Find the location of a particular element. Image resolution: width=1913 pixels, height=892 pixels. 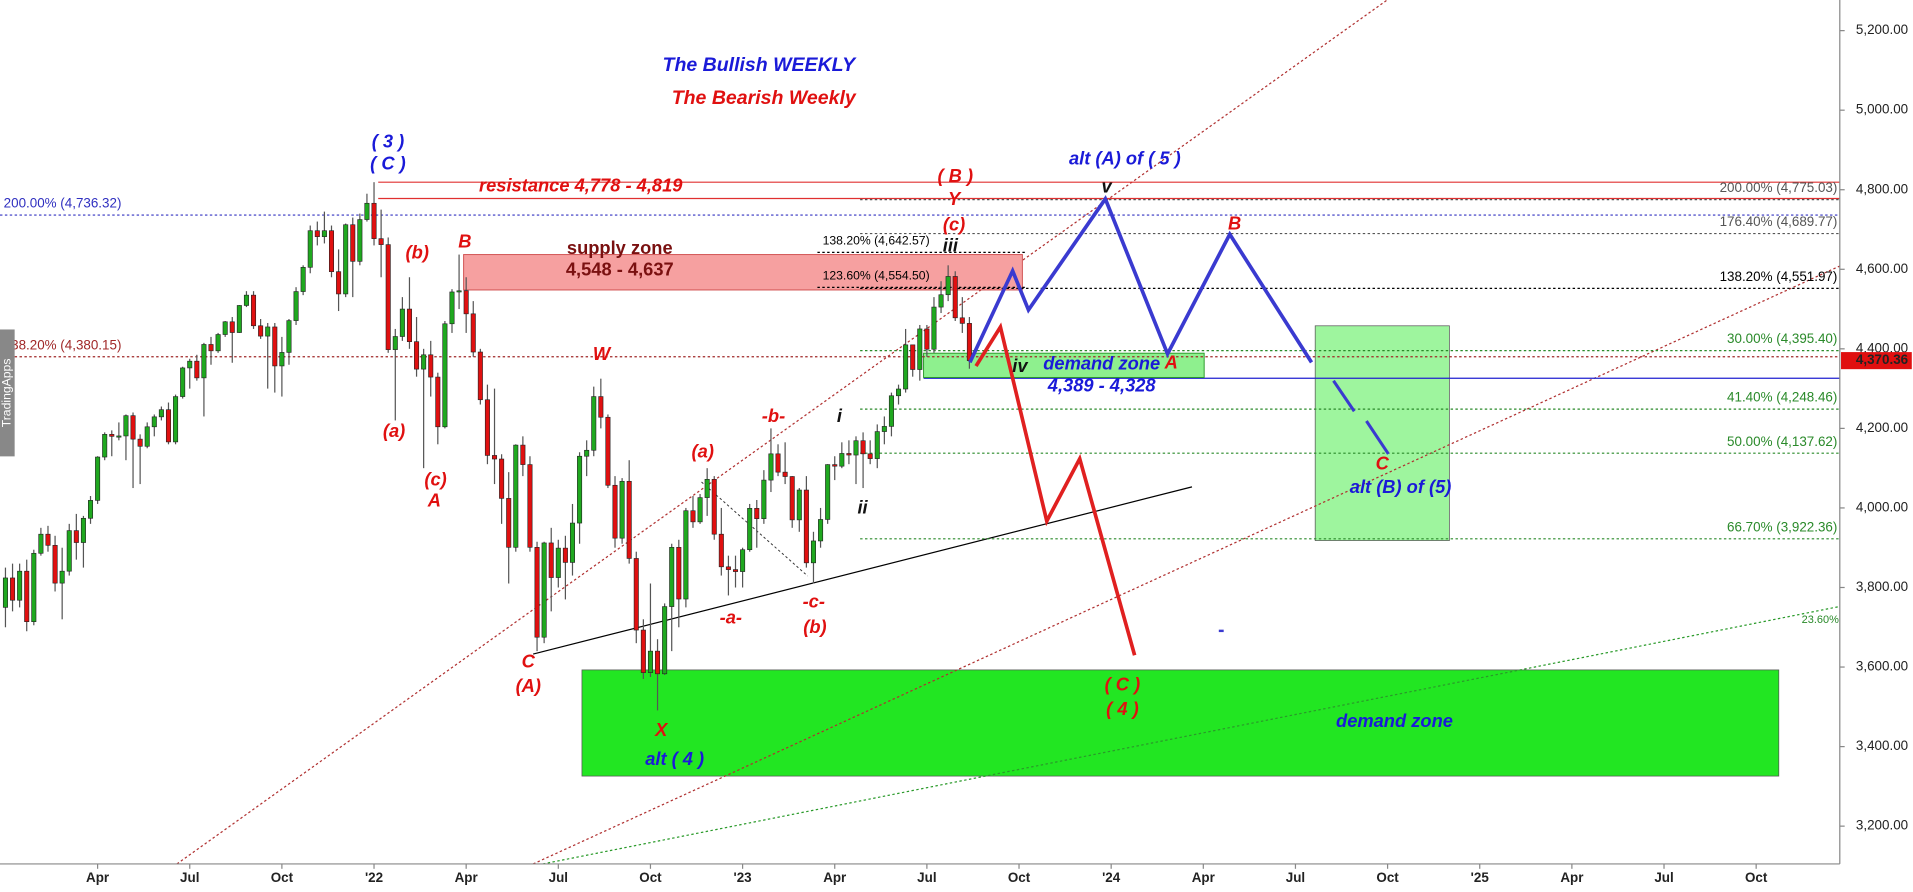

wave-label: 23.60% is located at coordinates (1820, 620).